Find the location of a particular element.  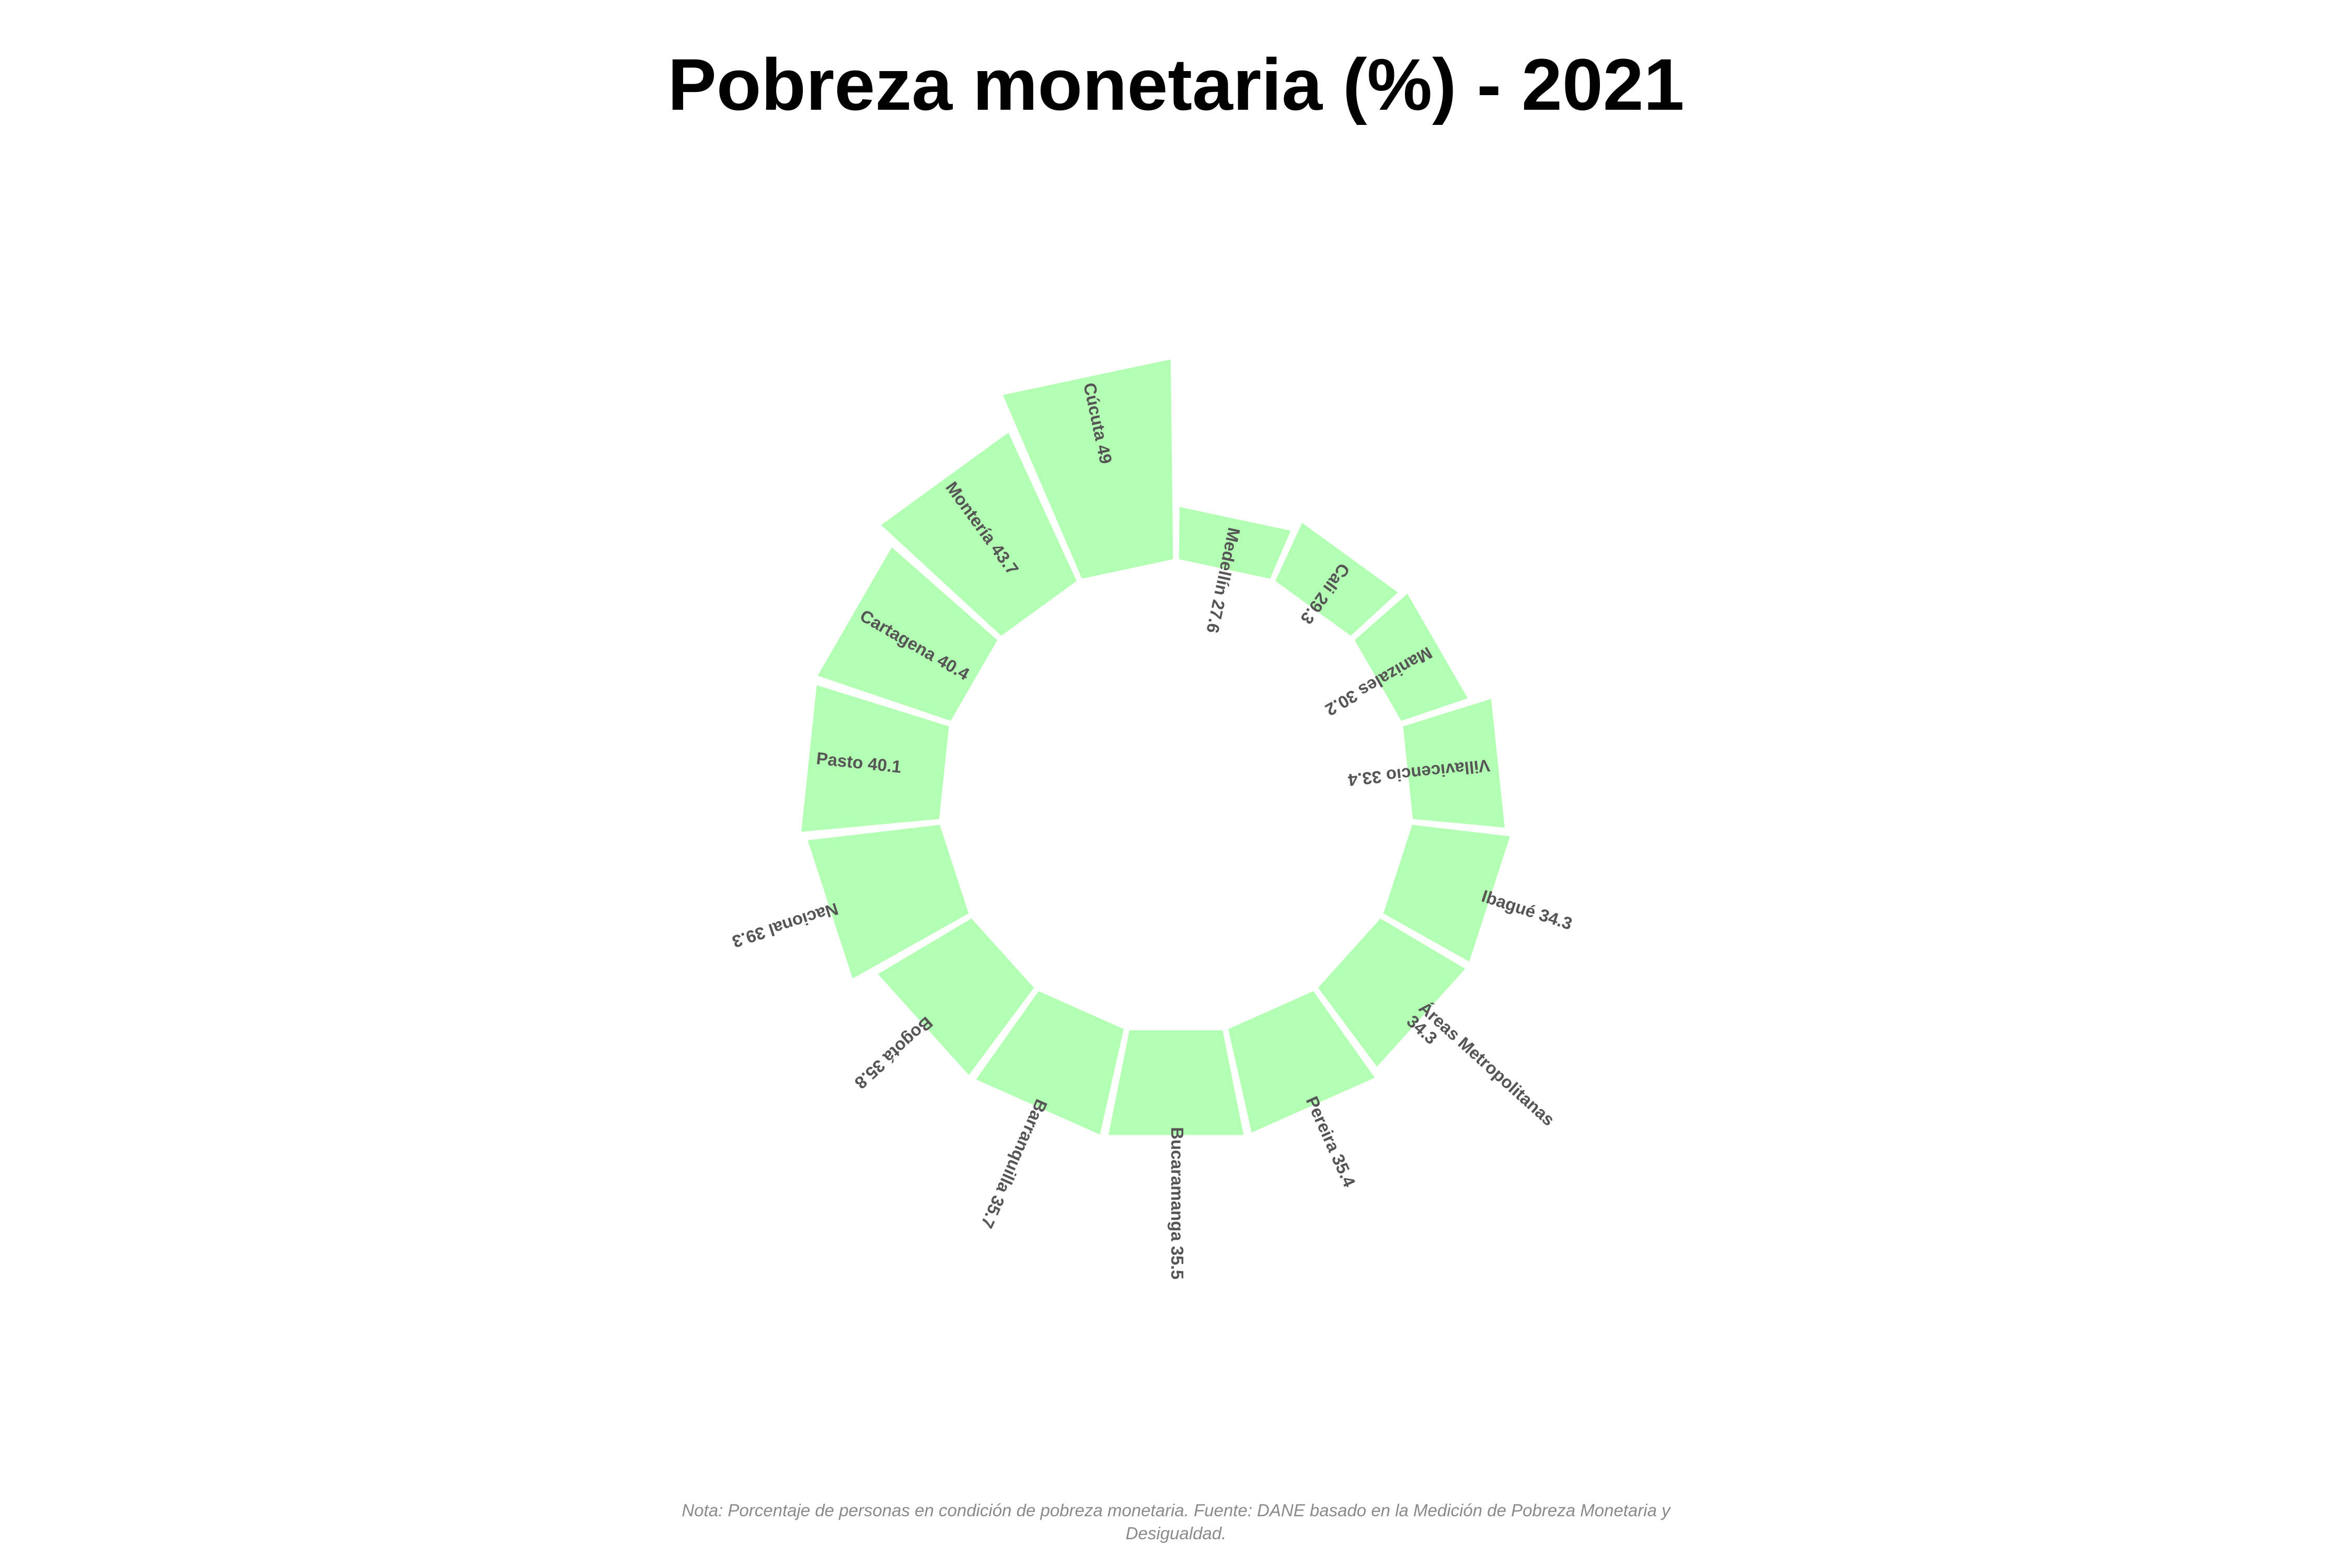

bar-label-line: Pereira 35.4 is located at coordinates (1330, 1141).